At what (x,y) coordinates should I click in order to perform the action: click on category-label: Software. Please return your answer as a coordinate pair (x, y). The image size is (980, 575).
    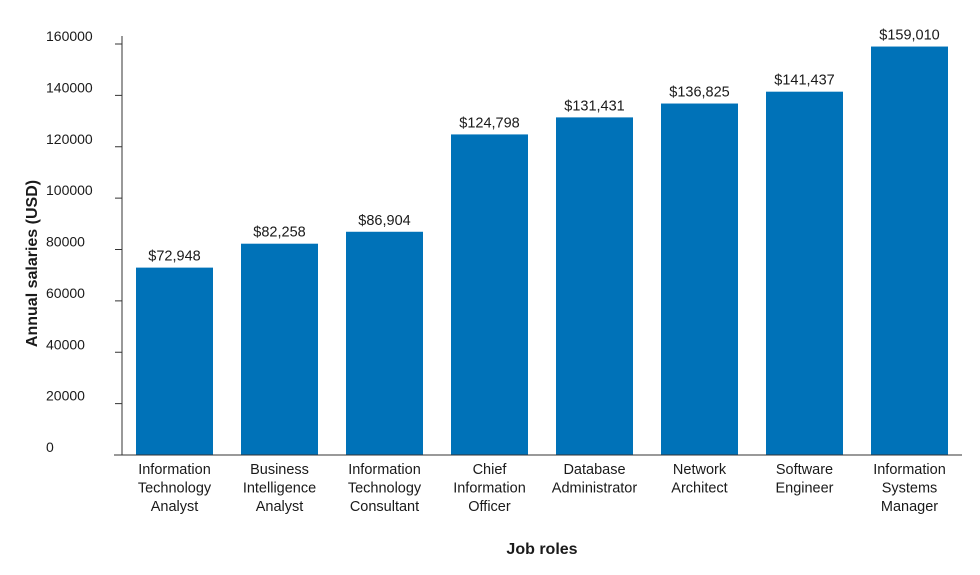
    Looking at the image, I should click on (804, 470).